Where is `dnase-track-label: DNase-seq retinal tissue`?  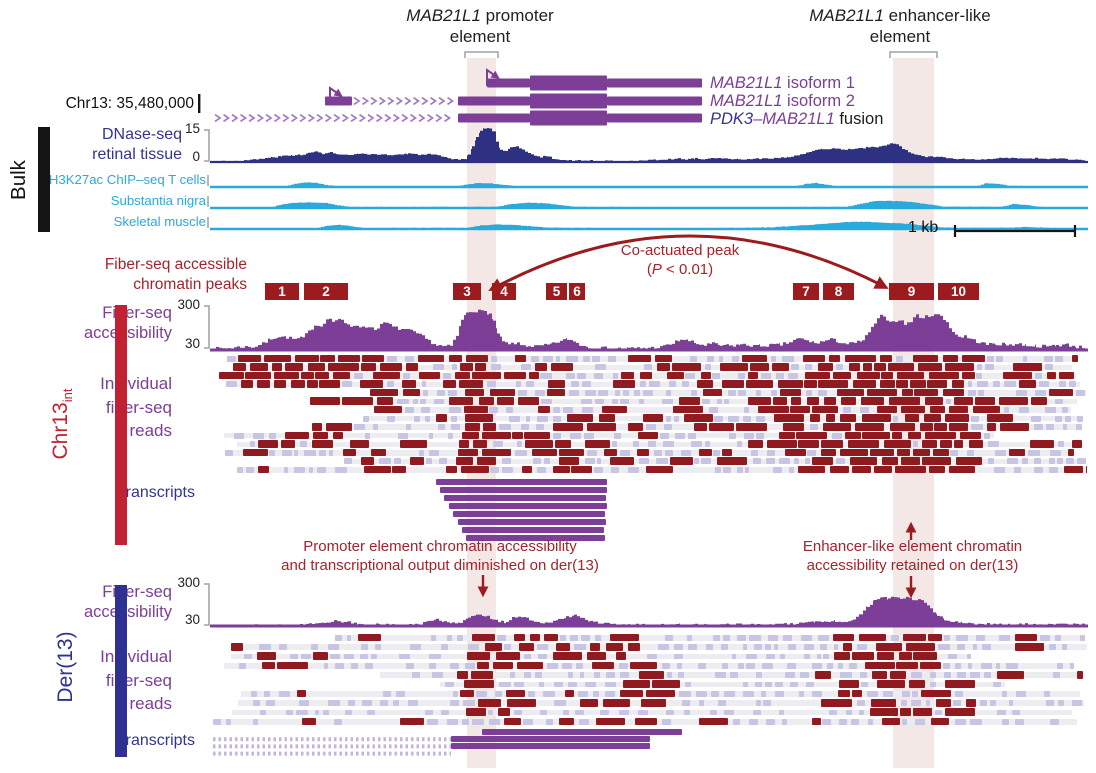
dnase-track-label: DNase-seq retinal tissue is located at coordinates (137, 144).